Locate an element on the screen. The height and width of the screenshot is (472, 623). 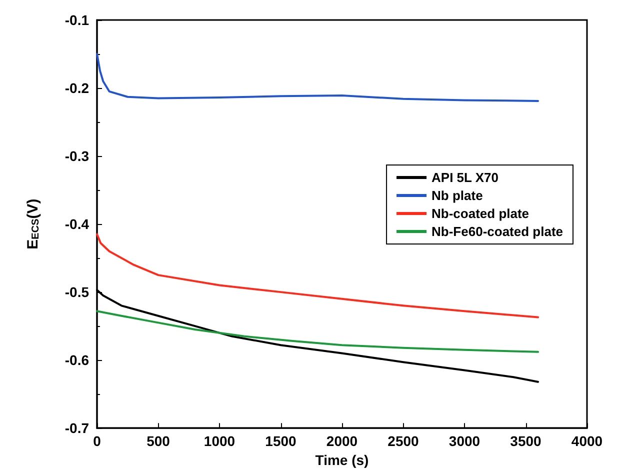
legend-label: Nb plate is located at coordinates (457, 195).